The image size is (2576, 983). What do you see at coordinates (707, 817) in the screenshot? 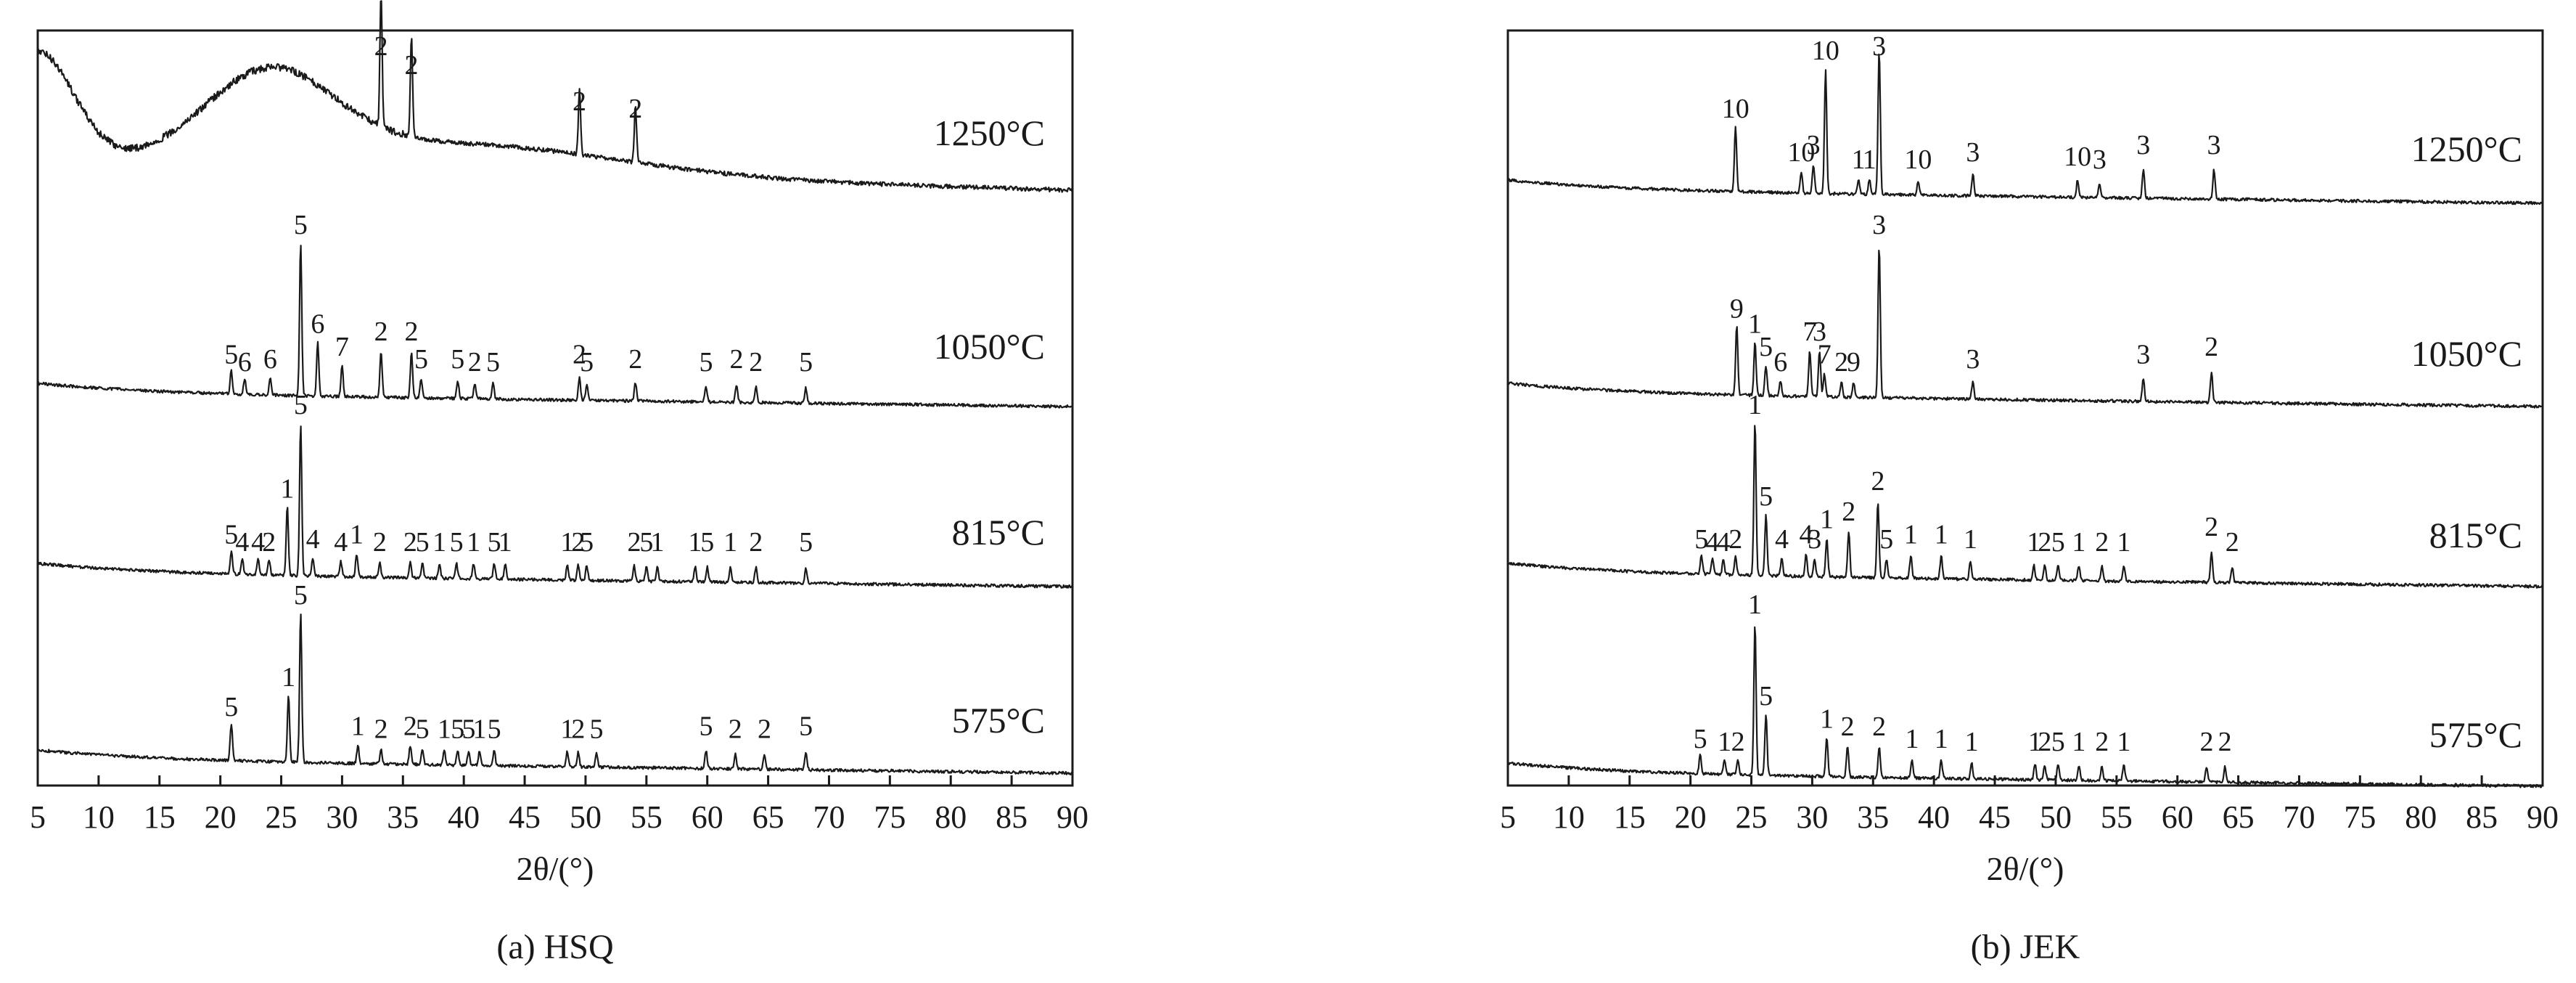
I see `x-tick-label: 60` at bounding box center [707, 817].